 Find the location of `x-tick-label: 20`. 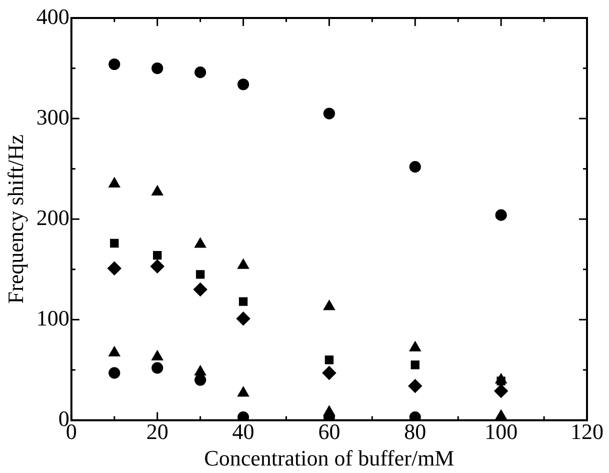

x-tick-label: 20 is located at coordinates (157, 431).